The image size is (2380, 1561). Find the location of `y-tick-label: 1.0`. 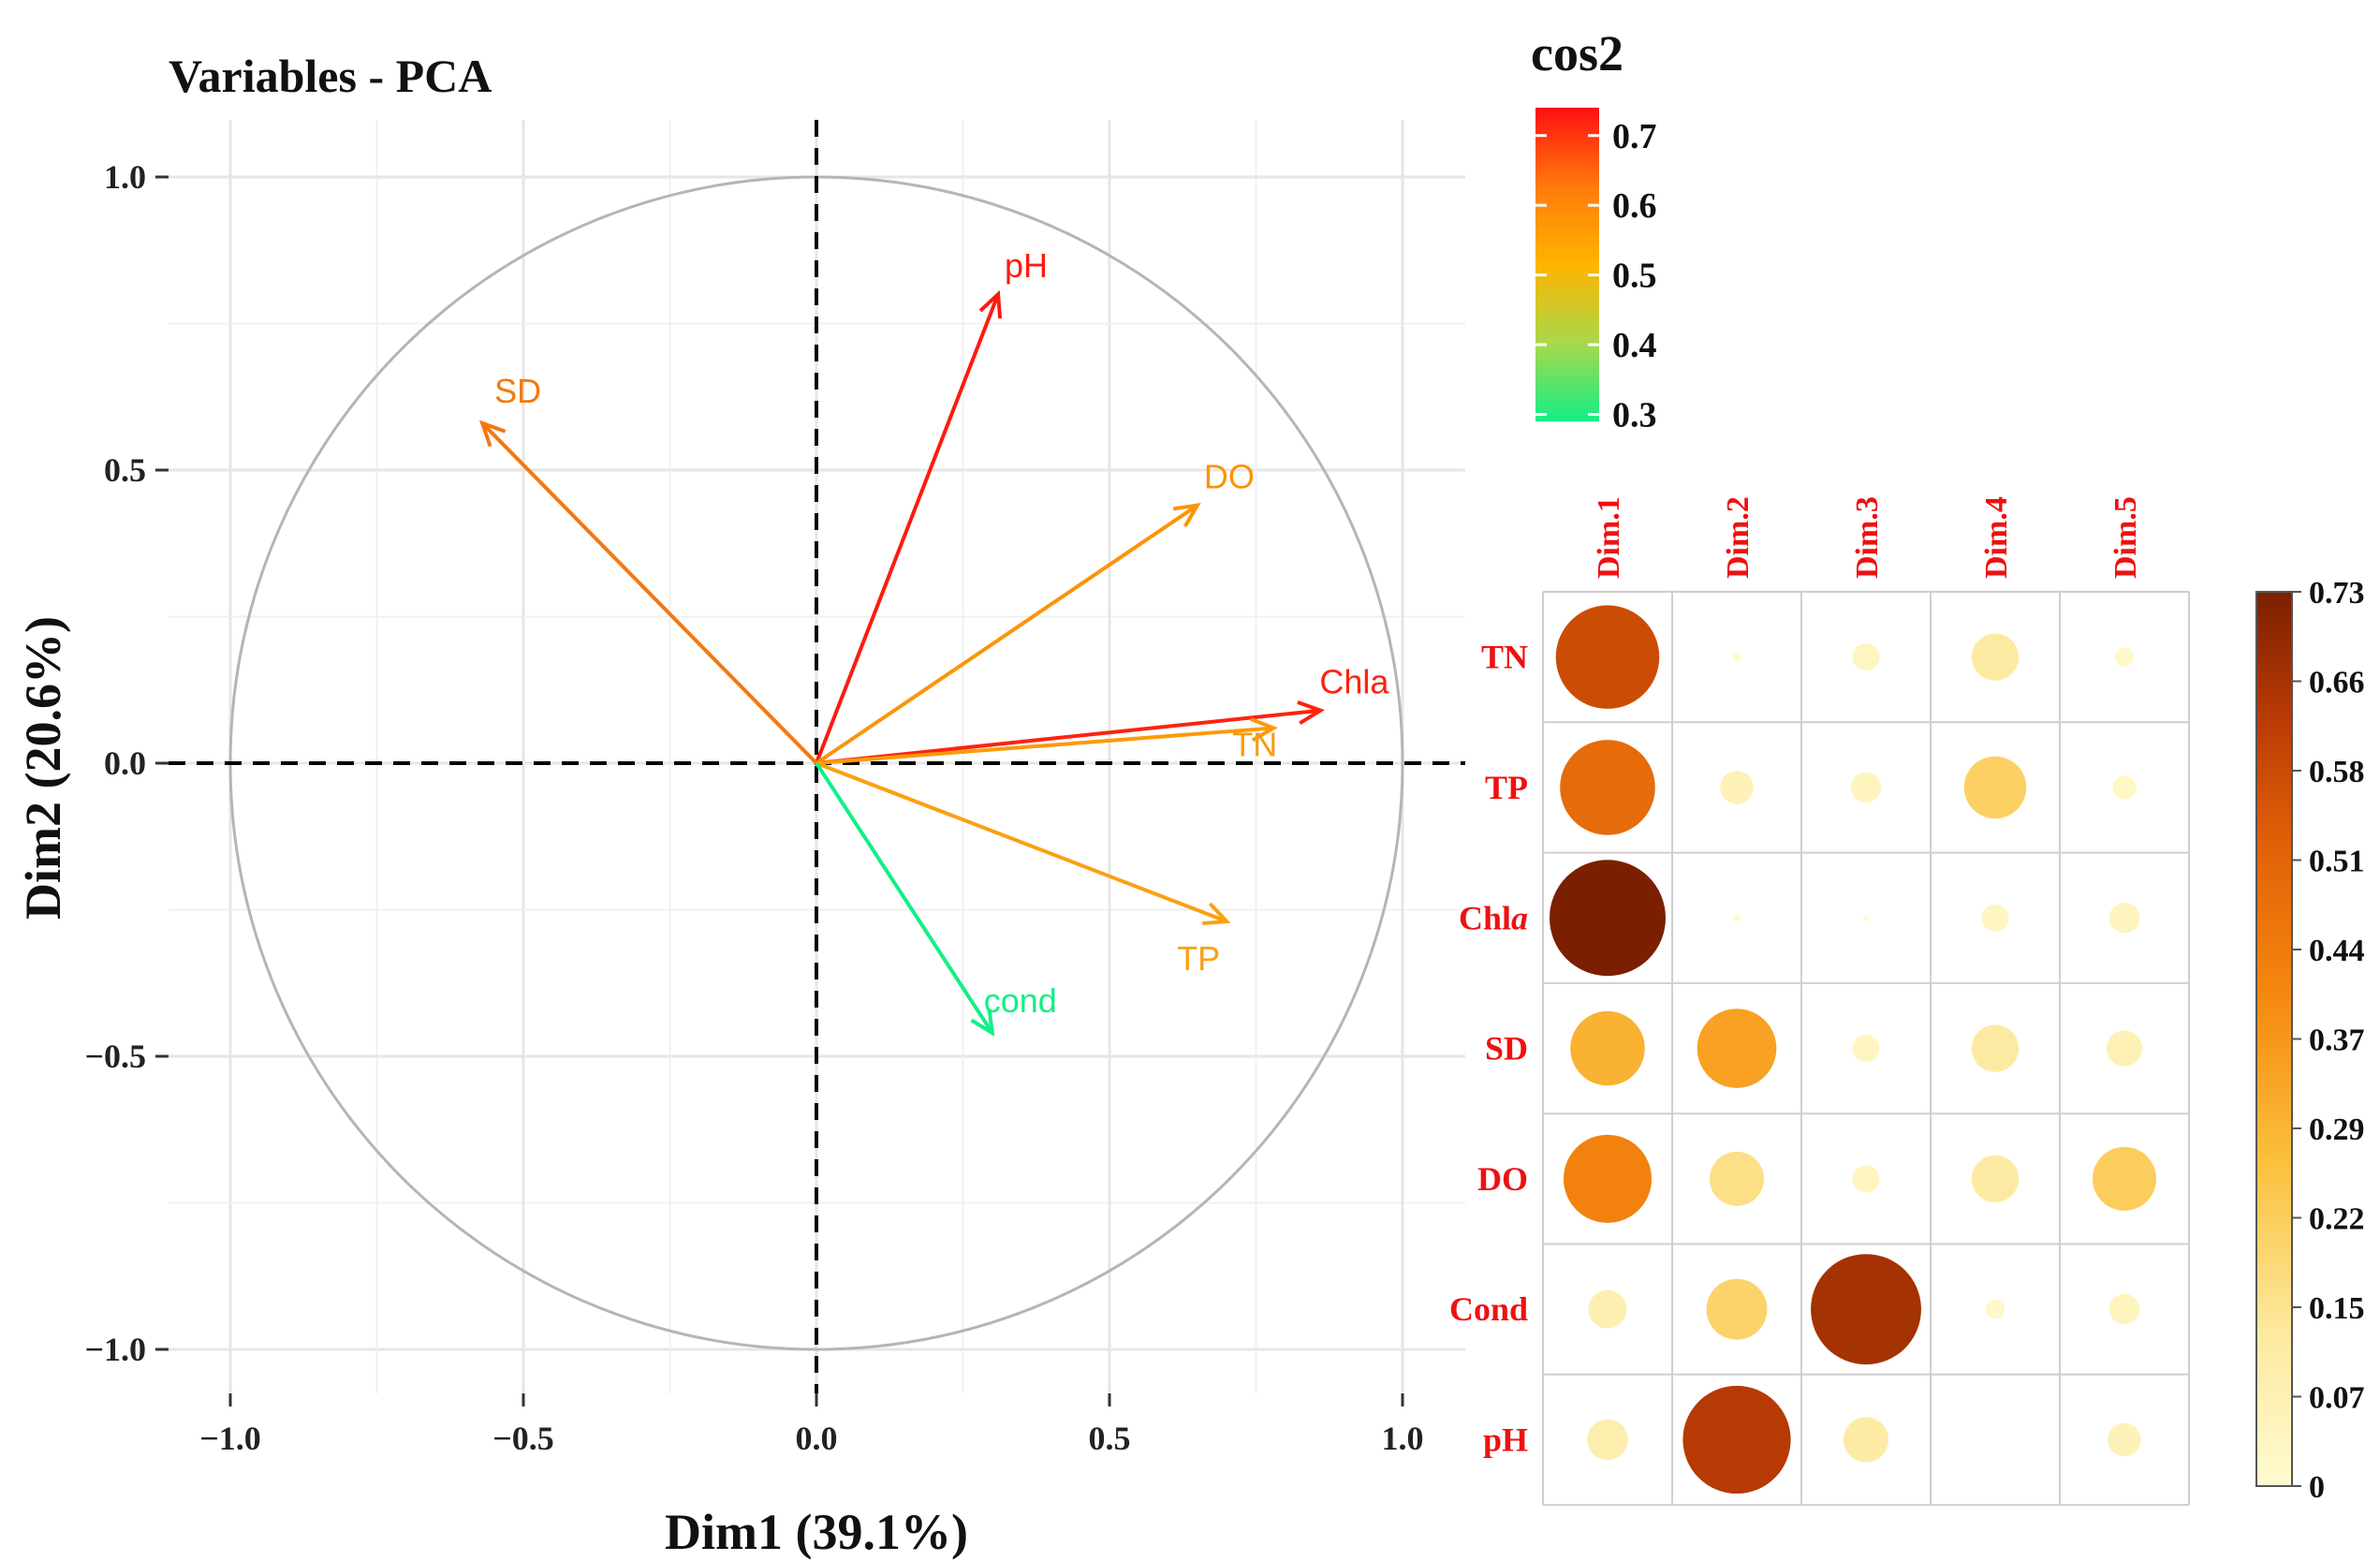

y-tick-label: 1.0 is located at coordinates (125, 177).